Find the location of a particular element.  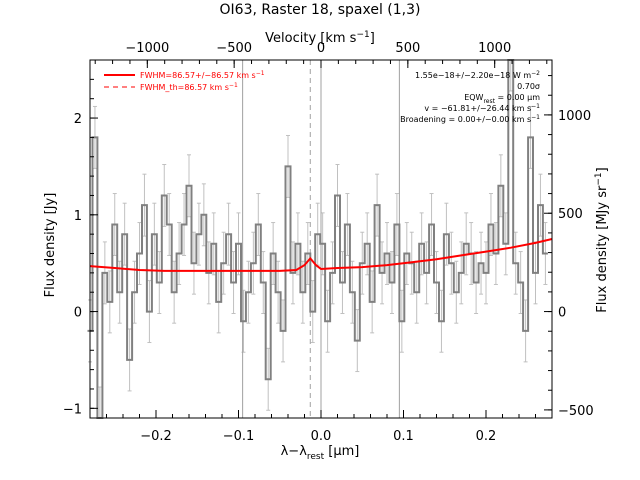

right-axis: −500 0 500 1000 is located at coordinates (569, 247).